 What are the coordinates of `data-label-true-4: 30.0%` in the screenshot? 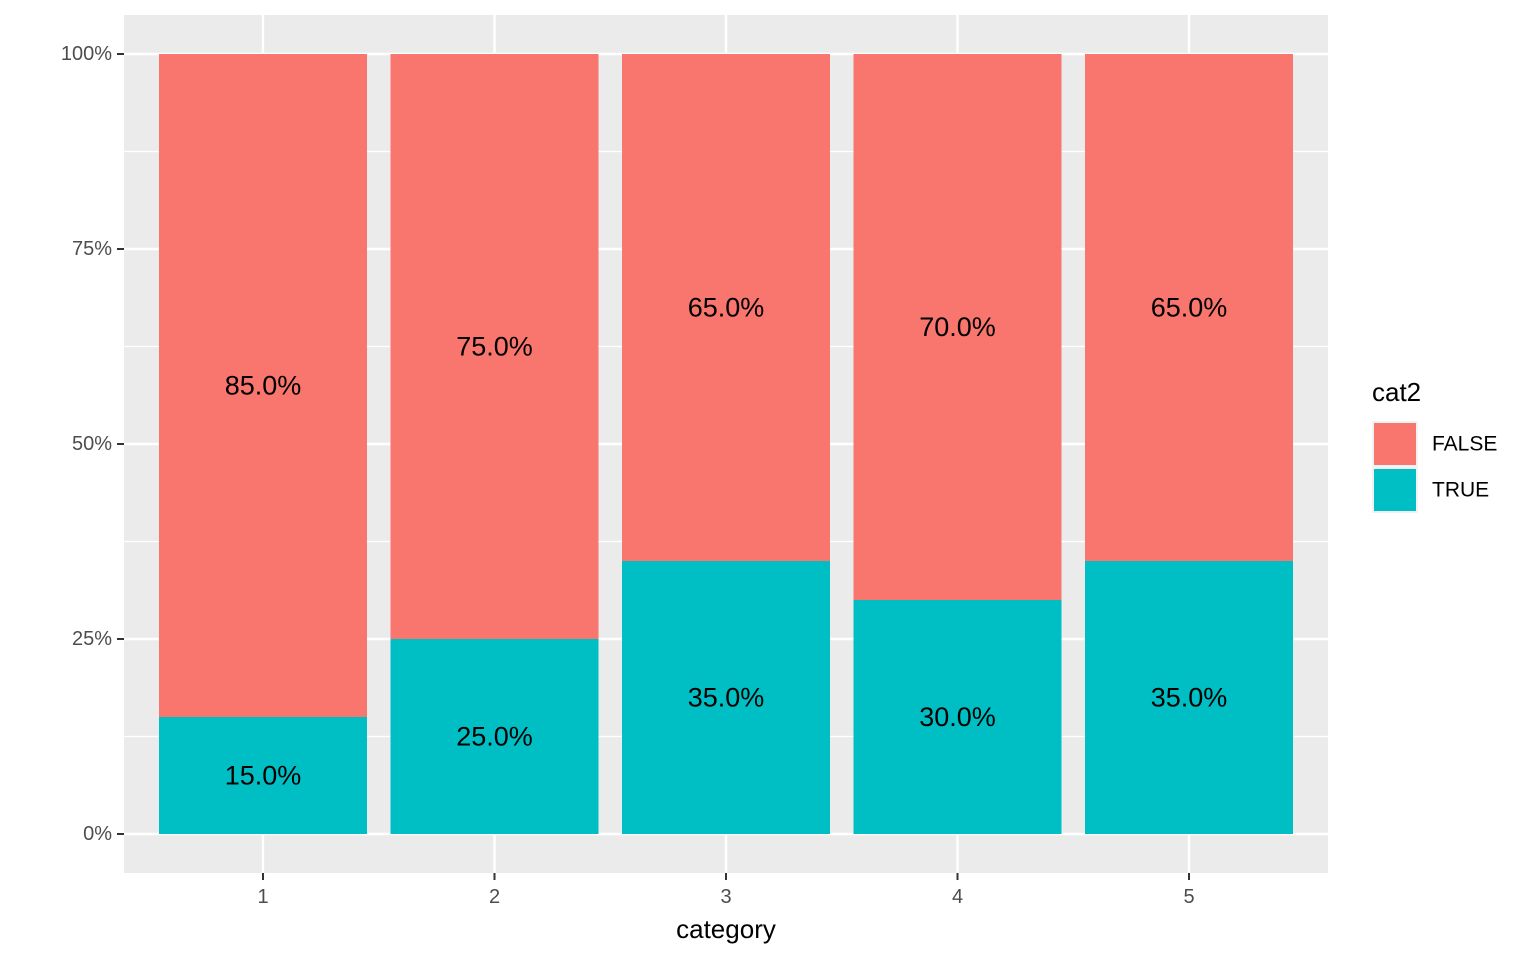 It's located at (957, 717).